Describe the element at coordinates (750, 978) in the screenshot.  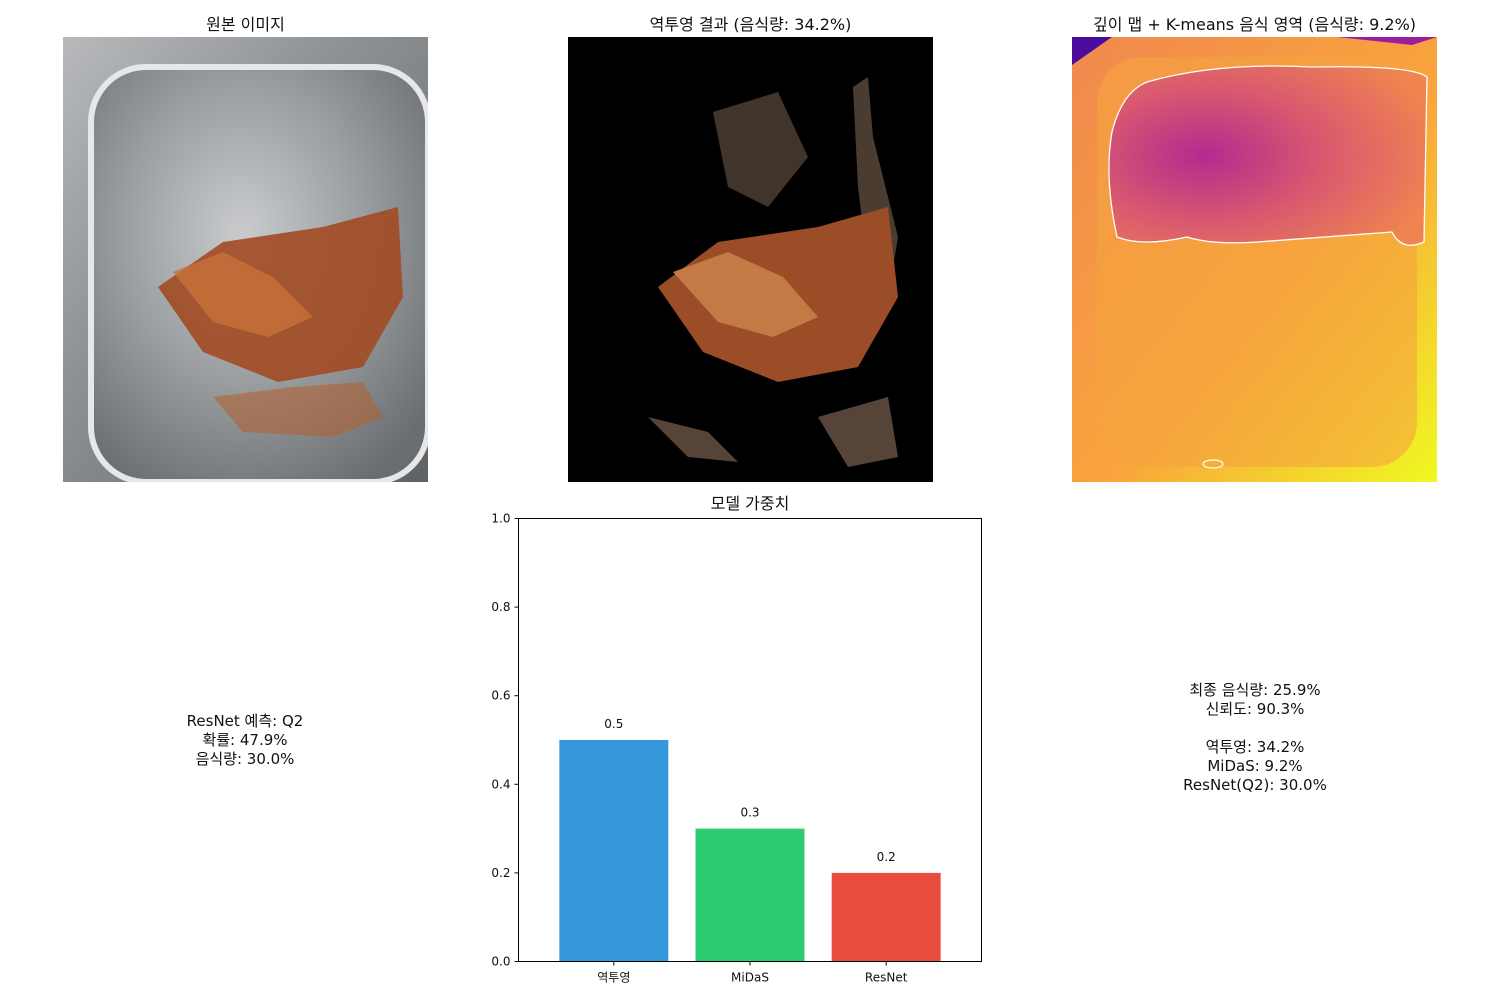
I see `x-tick-label: MiDaS` at that location.